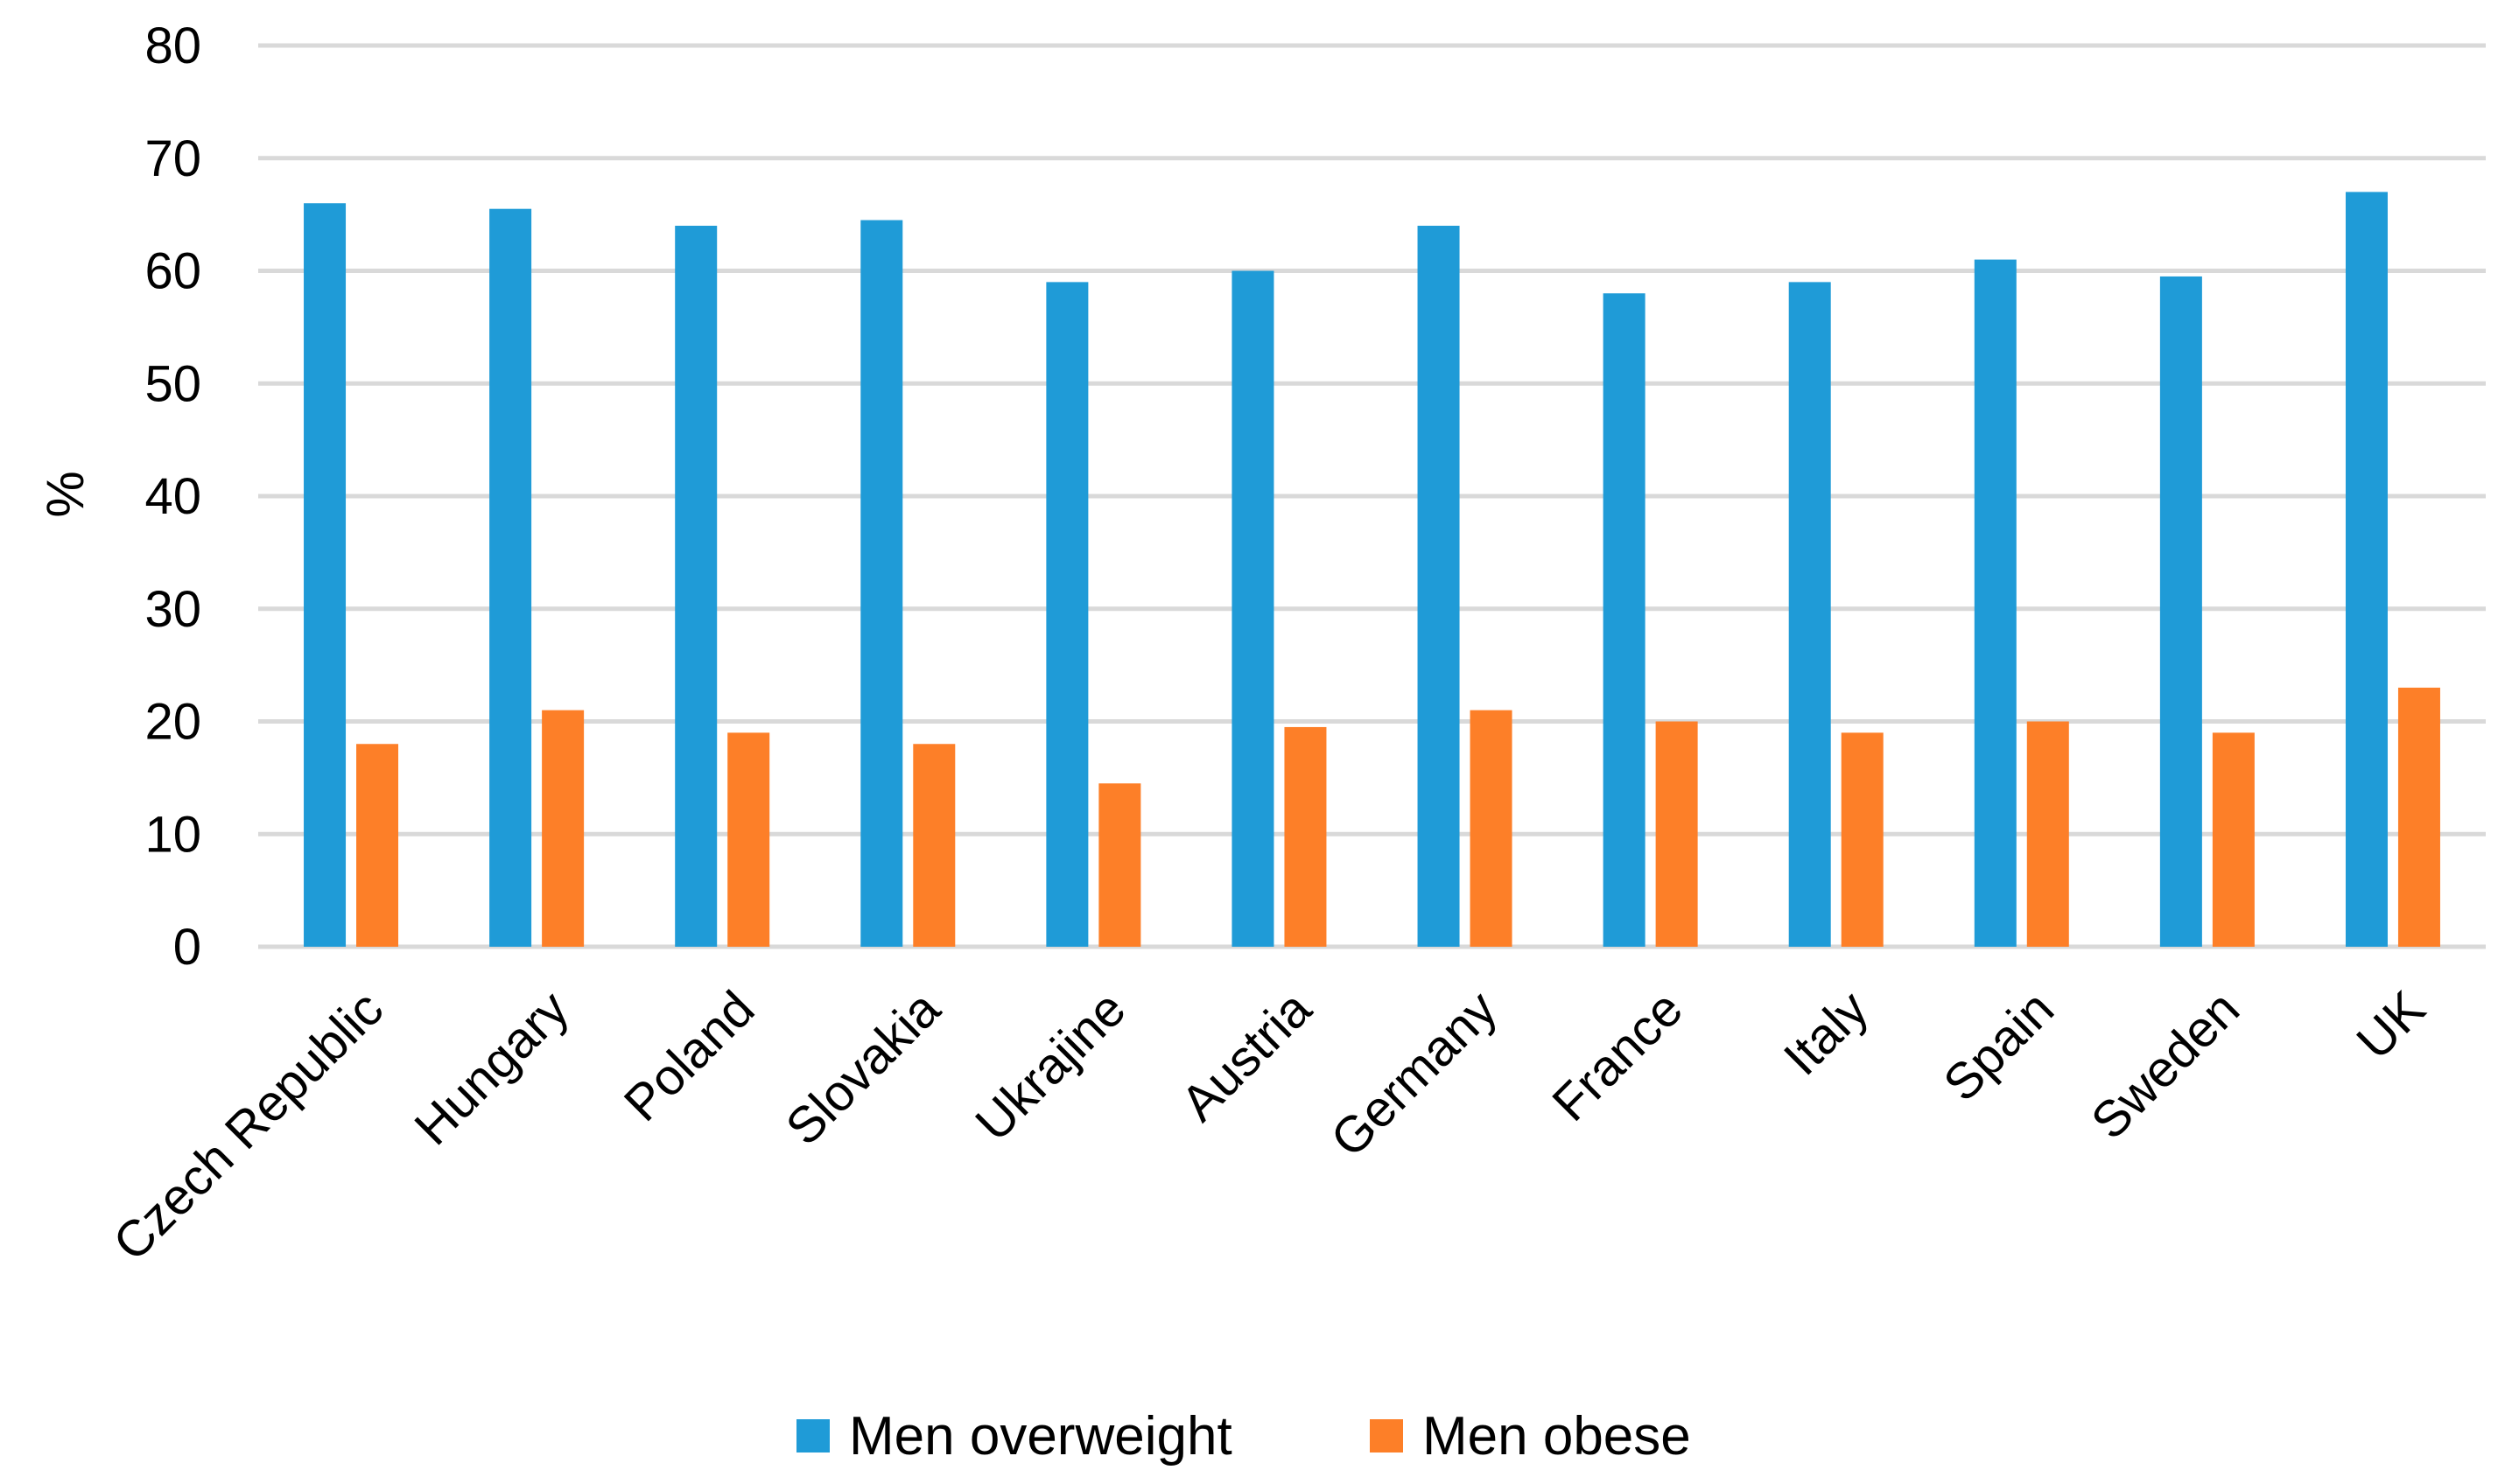 Image resolution: width=2512 pixels, height=1484 pixels. I want to click on bar-obese-hungary, so click(563, 828).